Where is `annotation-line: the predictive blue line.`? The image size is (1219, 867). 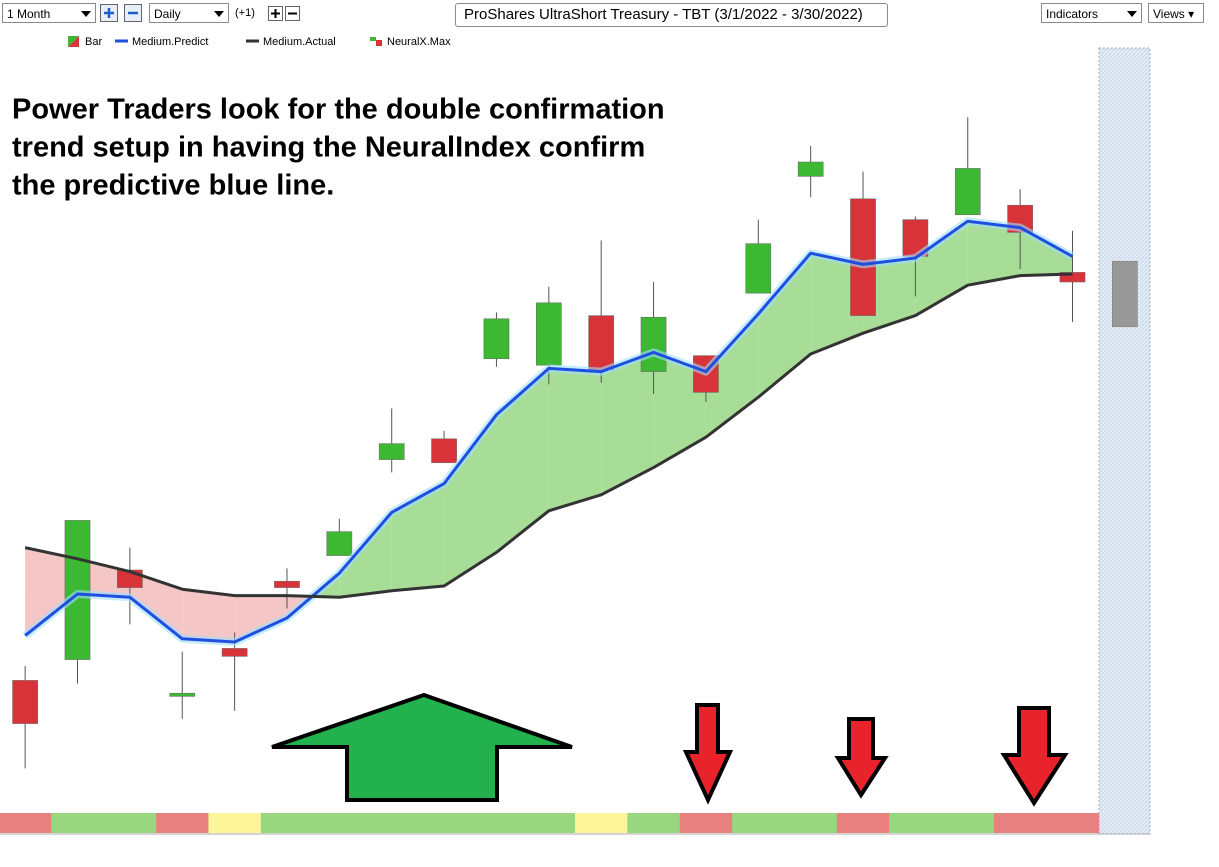
annotation-line: the predictive blue line. is located at coordinates (173, 186).